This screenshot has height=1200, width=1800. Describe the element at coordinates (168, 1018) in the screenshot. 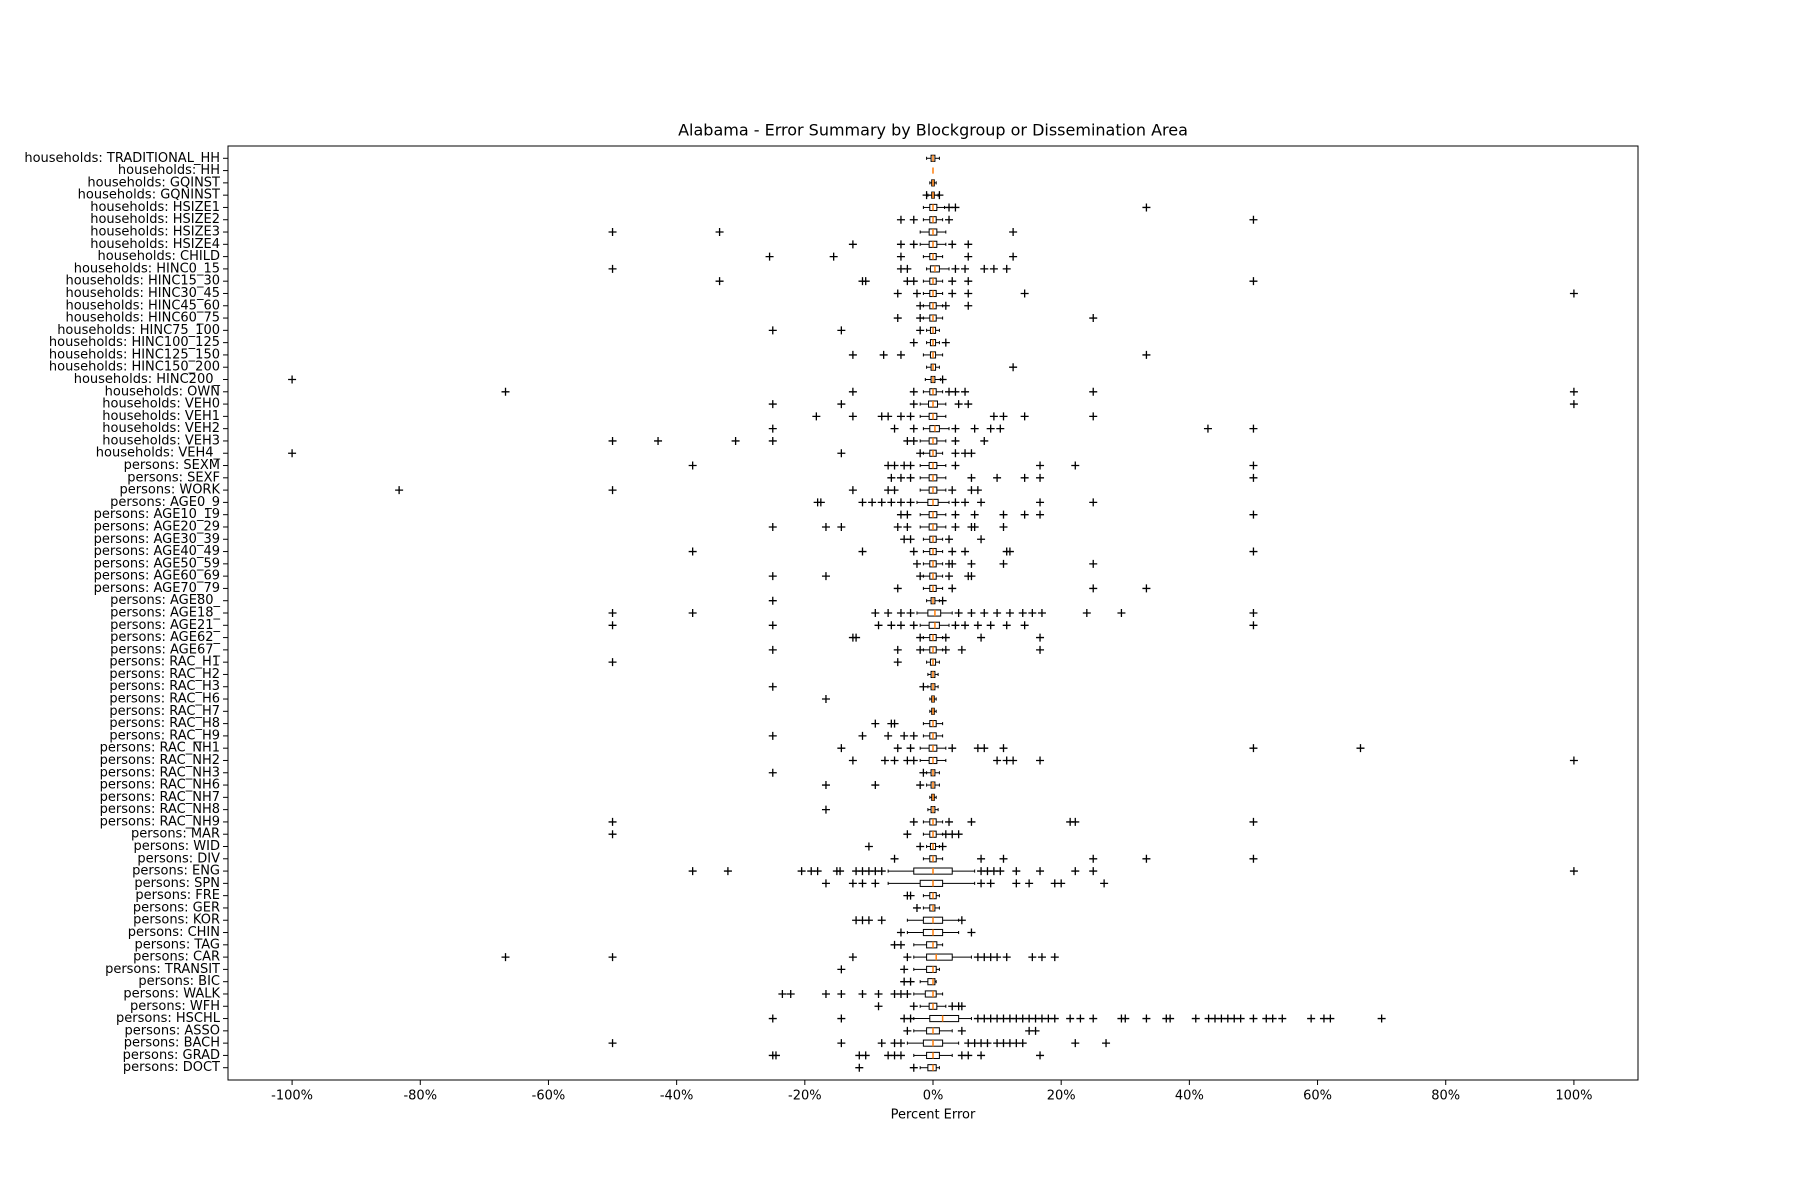

I see `y-tick-label: persons: HSCHL` at that location.